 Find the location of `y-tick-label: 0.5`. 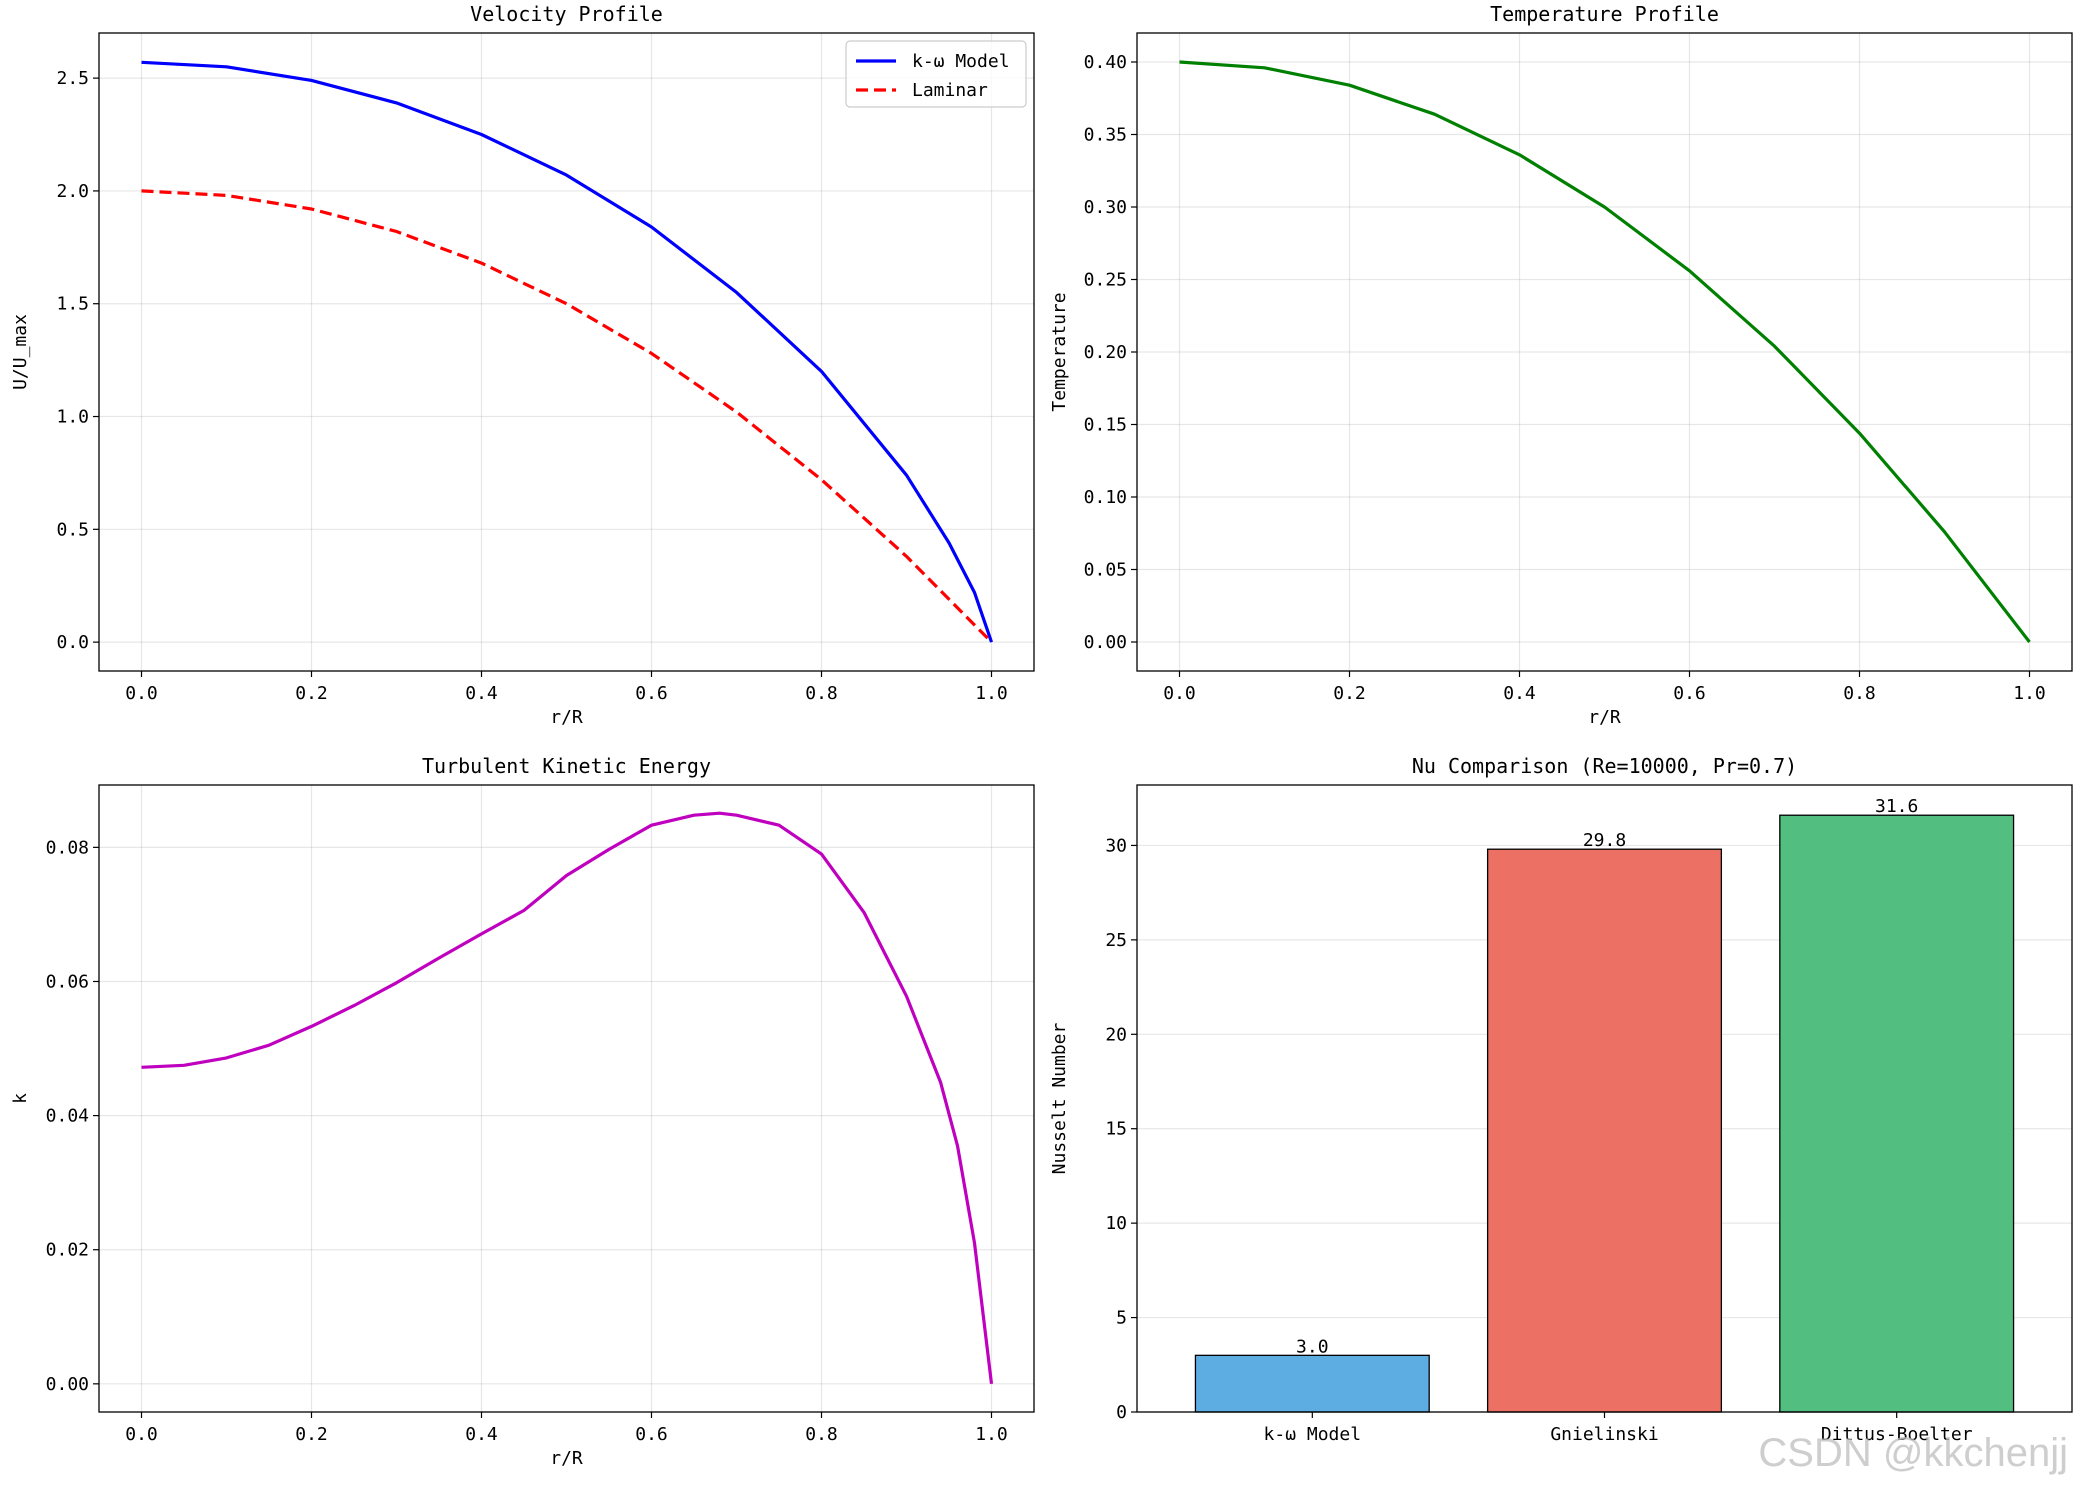

y-tick-label: 0.5 is located at coordinates (72, 529).